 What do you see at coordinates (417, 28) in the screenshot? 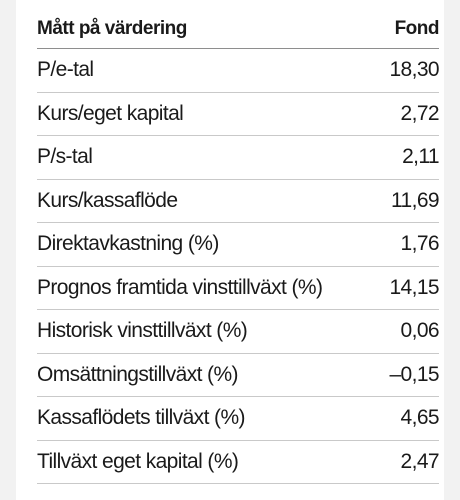
I see `header-value: Fond` at bounding box center [417, 28].